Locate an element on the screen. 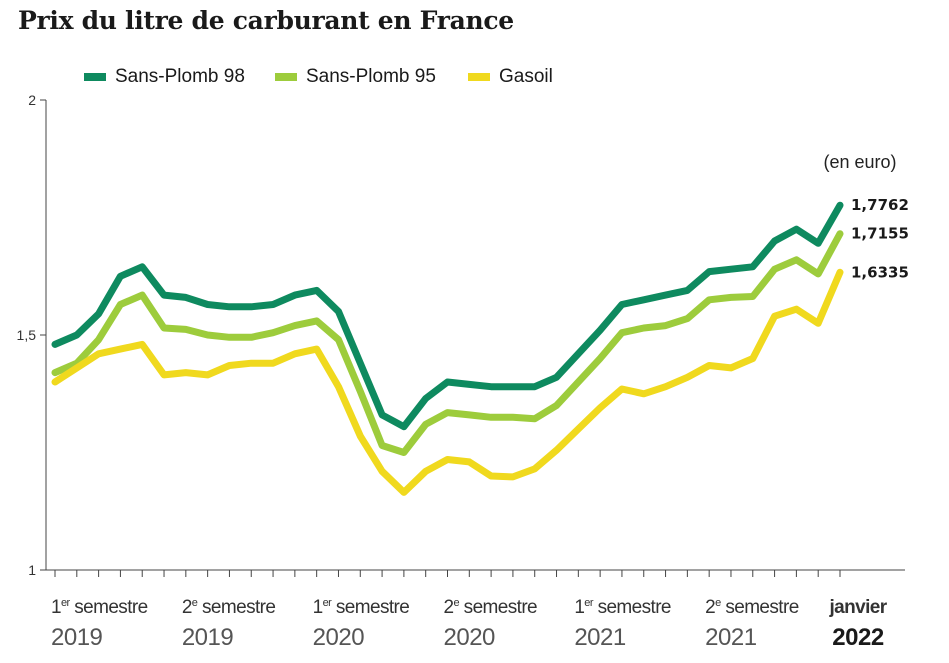 The width and height of the screenshot is (949, 663). legend-item-sp95: Sans-Plomb 95 is located at coordinates (355, 77).